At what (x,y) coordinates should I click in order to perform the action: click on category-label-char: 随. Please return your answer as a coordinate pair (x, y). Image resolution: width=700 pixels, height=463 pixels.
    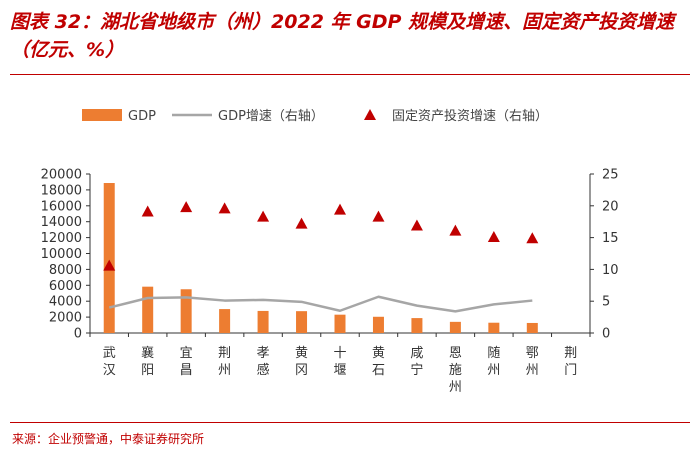
    Looking at the image, I should click on (493, 353).